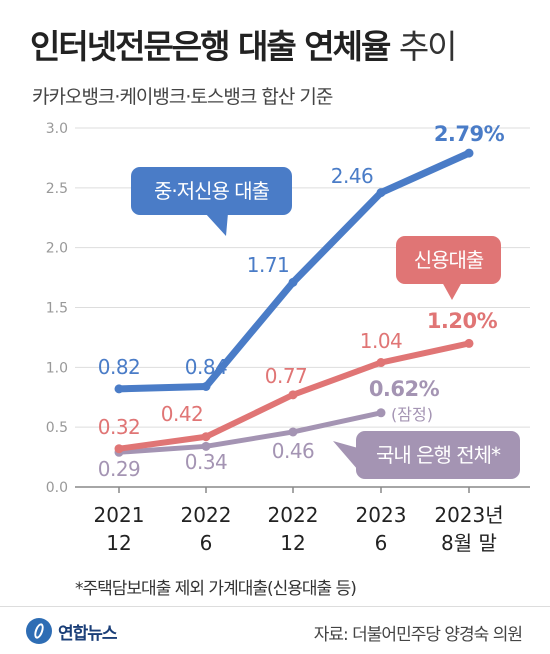  What do you see at coordinates (119, 427) in the screenshot?
I see `data-label: 0.32` at bounding box center [119, 427].